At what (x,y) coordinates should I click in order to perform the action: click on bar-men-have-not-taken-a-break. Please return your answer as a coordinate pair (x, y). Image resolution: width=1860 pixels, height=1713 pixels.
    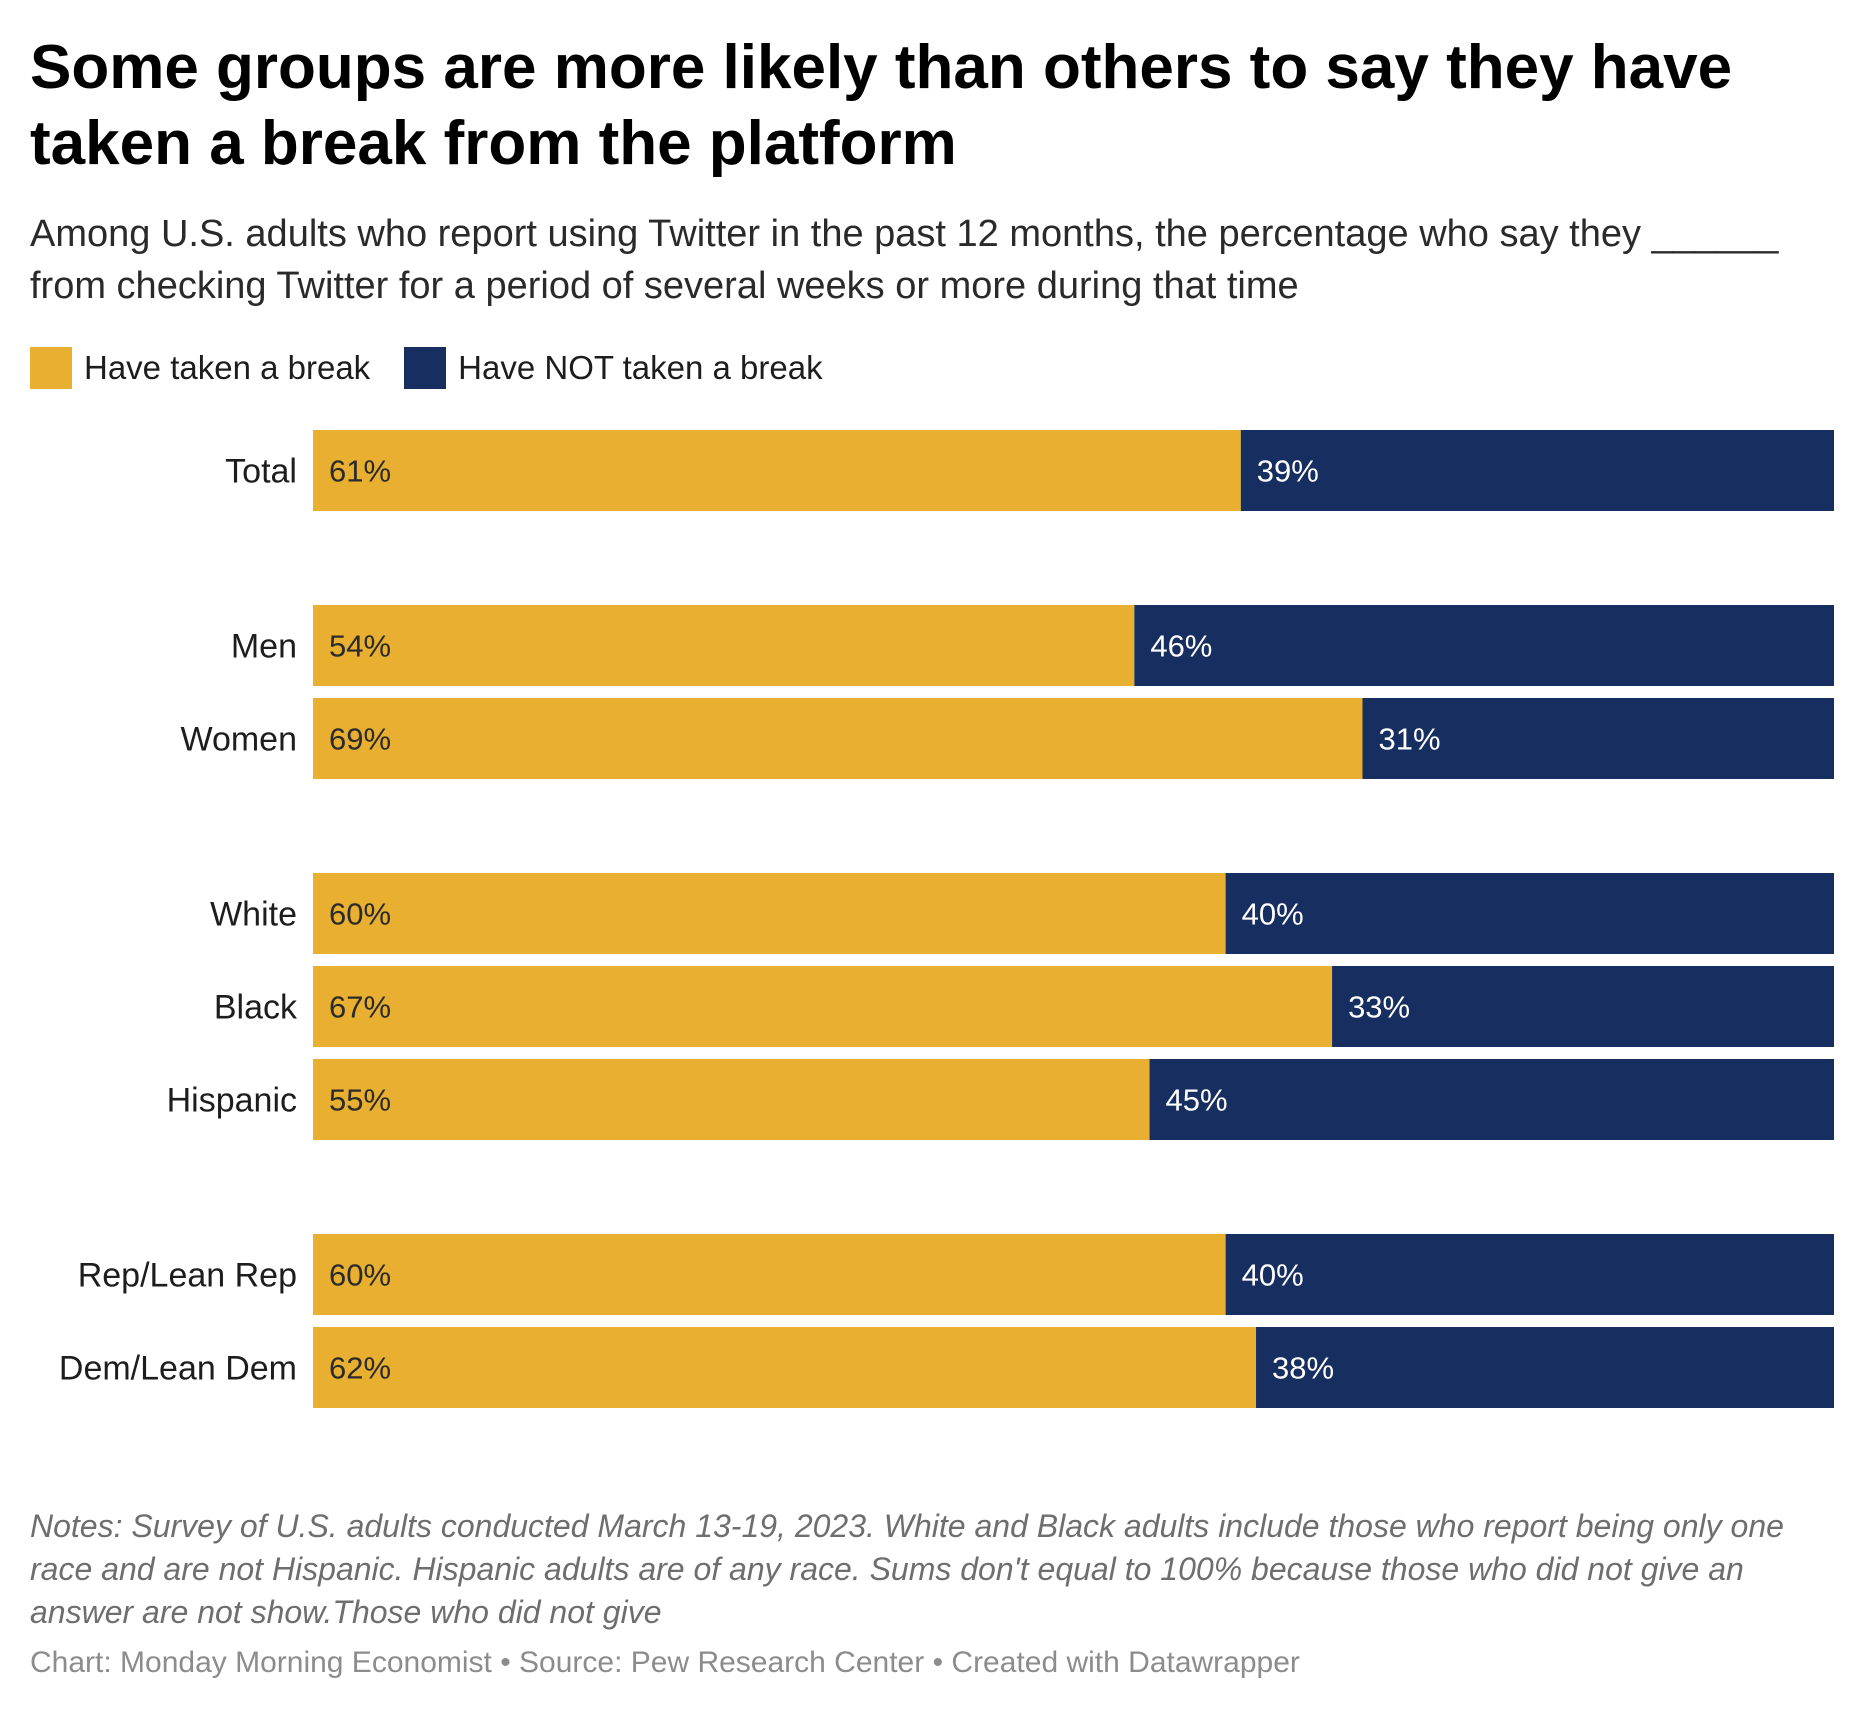
    Looking at the image, I should click on (1484, 645).